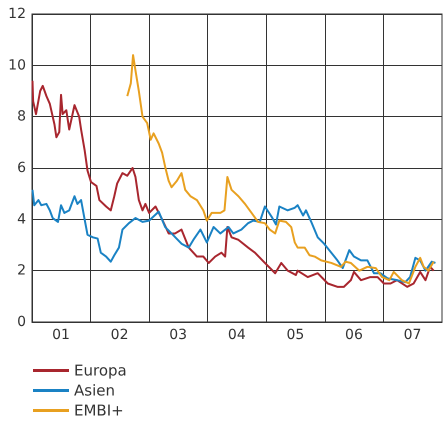 The height and width of the screenshot is (430, 444). Describe the element at coordinates (354, 335) in the screenshot. I see `x-tick-label: 06` at that location.